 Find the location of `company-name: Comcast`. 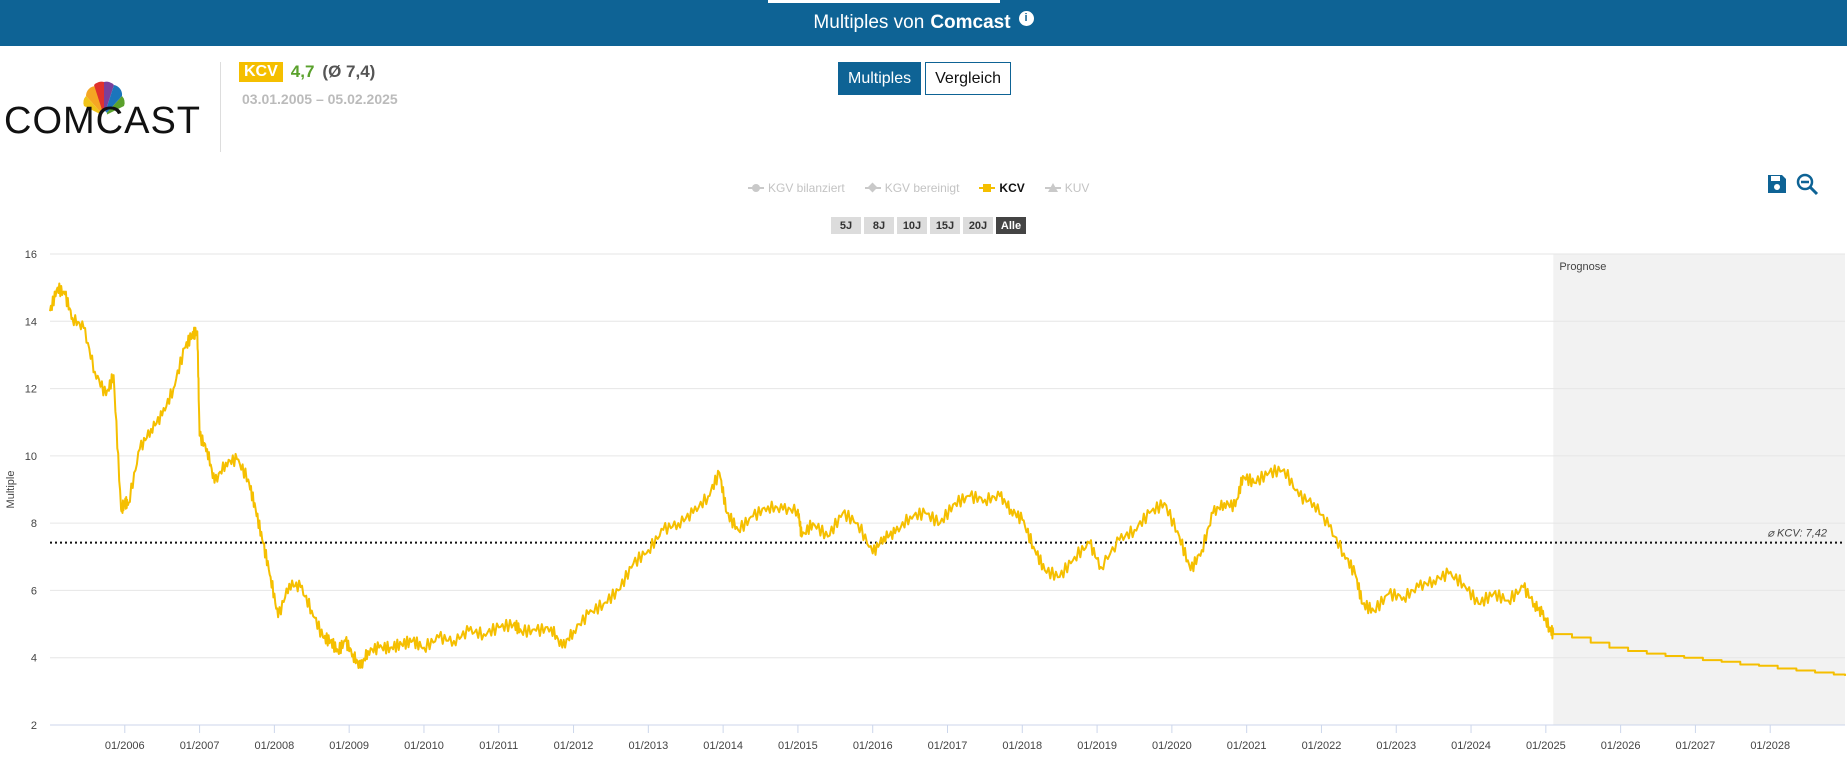

company-name: Comcast is located at coordinates (970, 22).